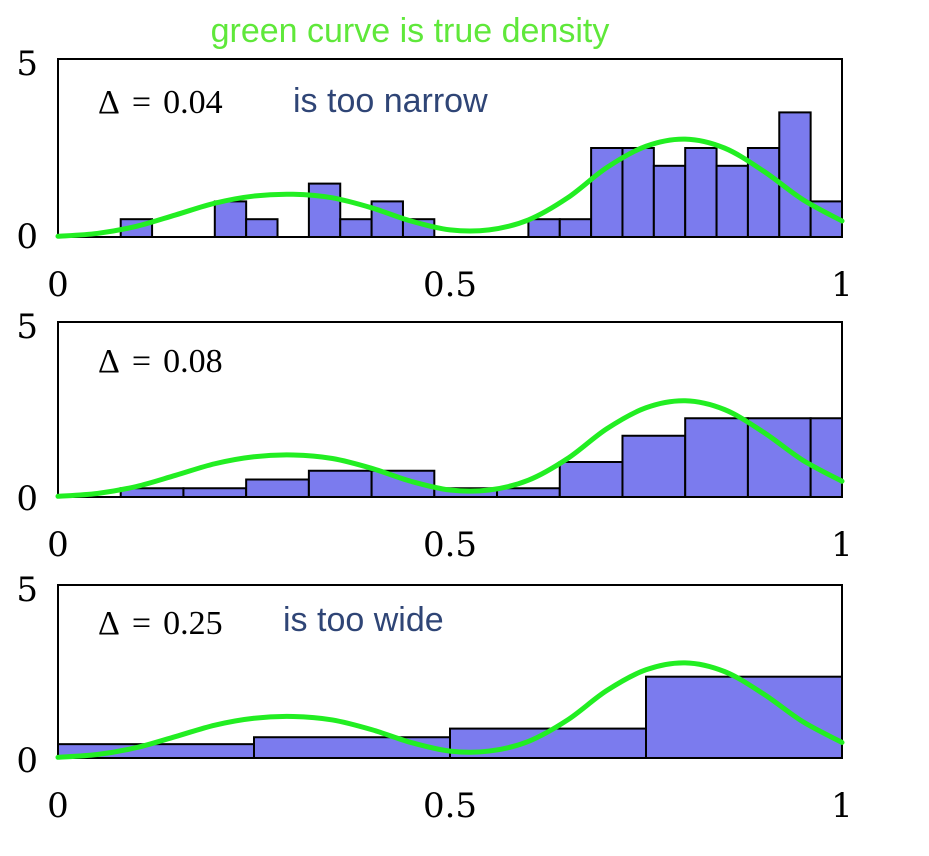 The width and height of the screenshot is (929, 856). Describe the element at coordinates (160, 361) in the screenshot. I see `bin-width-annotation: Δ = 0.08` at that location.